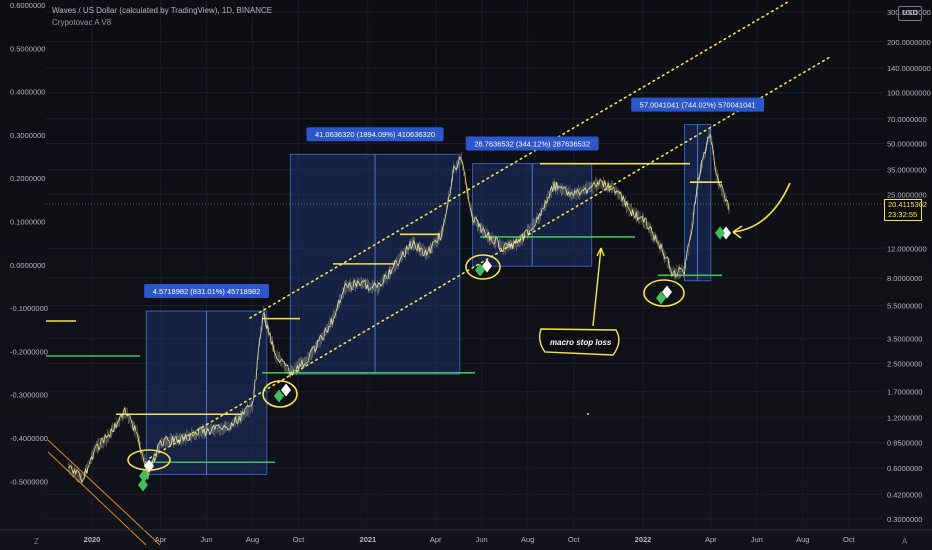 This screenshot has width=932, height=550. What do you see at coordinates (907, 170) in the screenshot?
I see `right-axis-label: 35.0000000` at bounding box center [907, 170].